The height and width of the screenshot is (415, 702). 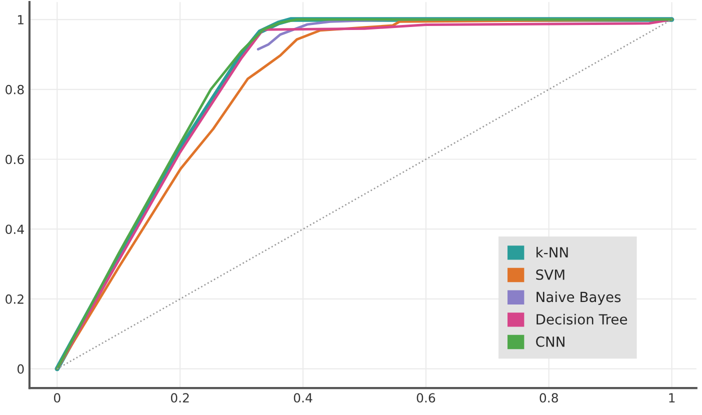 I want to click on y-tick-label: 0.6, so click(x=15, y=159).